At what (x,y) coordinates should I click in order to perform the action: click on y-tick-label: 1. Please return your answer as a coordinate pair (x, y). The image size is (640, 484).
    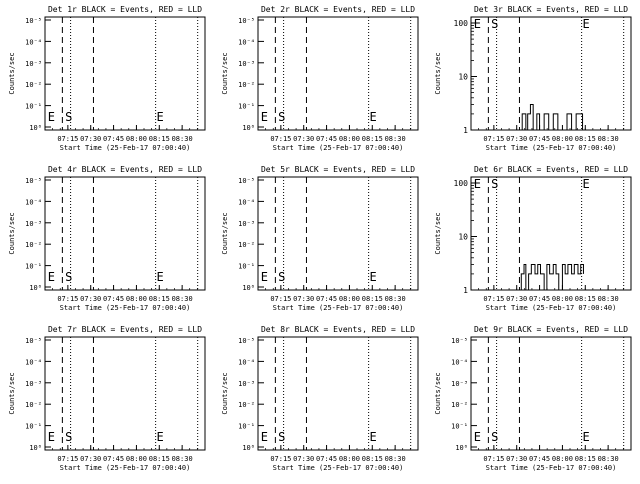
    Looking at the image, I should click on (465, 290).